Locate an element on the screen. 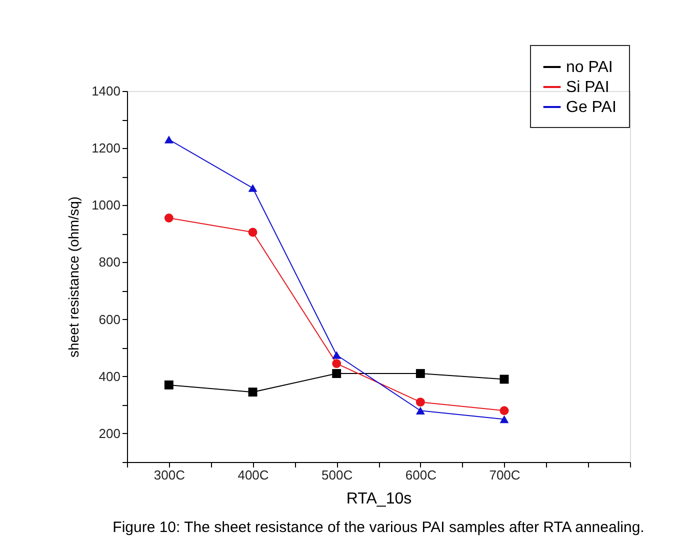 The image size is (681, 557). x-tick-label: 300C is located at coordinates (169, 475).